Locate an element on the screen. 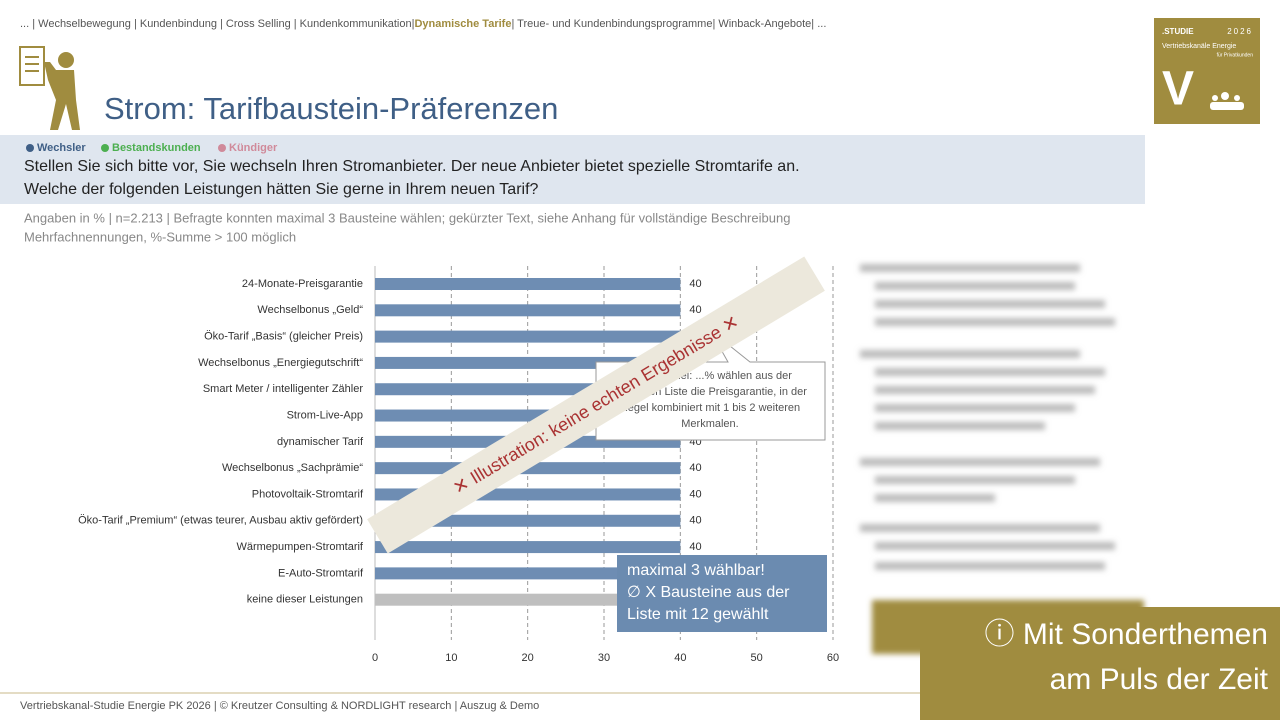  logo-year: 2026 is located at coordinates (1240, 31).